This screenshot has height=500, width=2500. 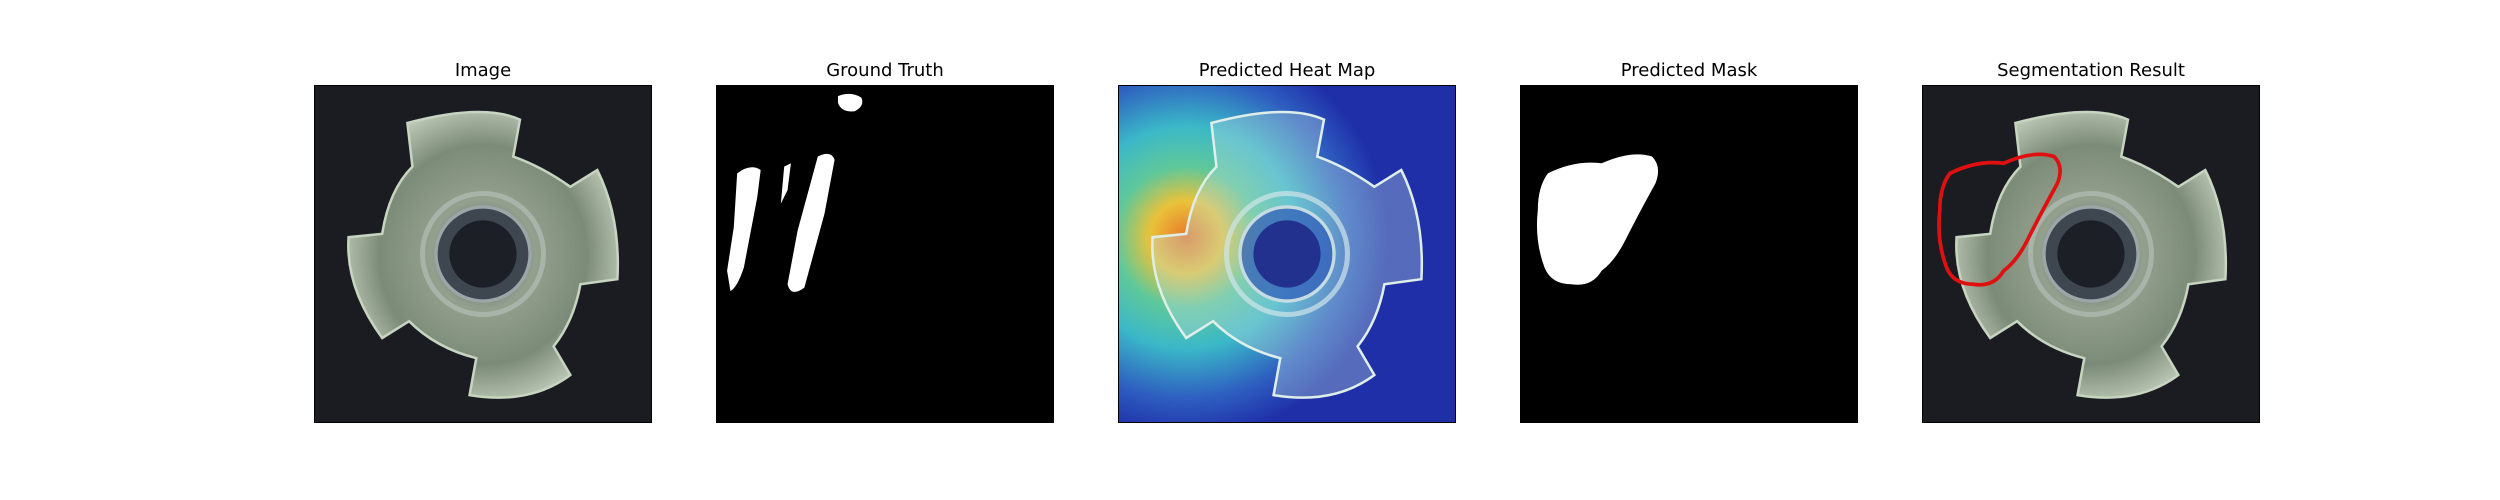 I want to click on part-image, so click(x=483, y=254).